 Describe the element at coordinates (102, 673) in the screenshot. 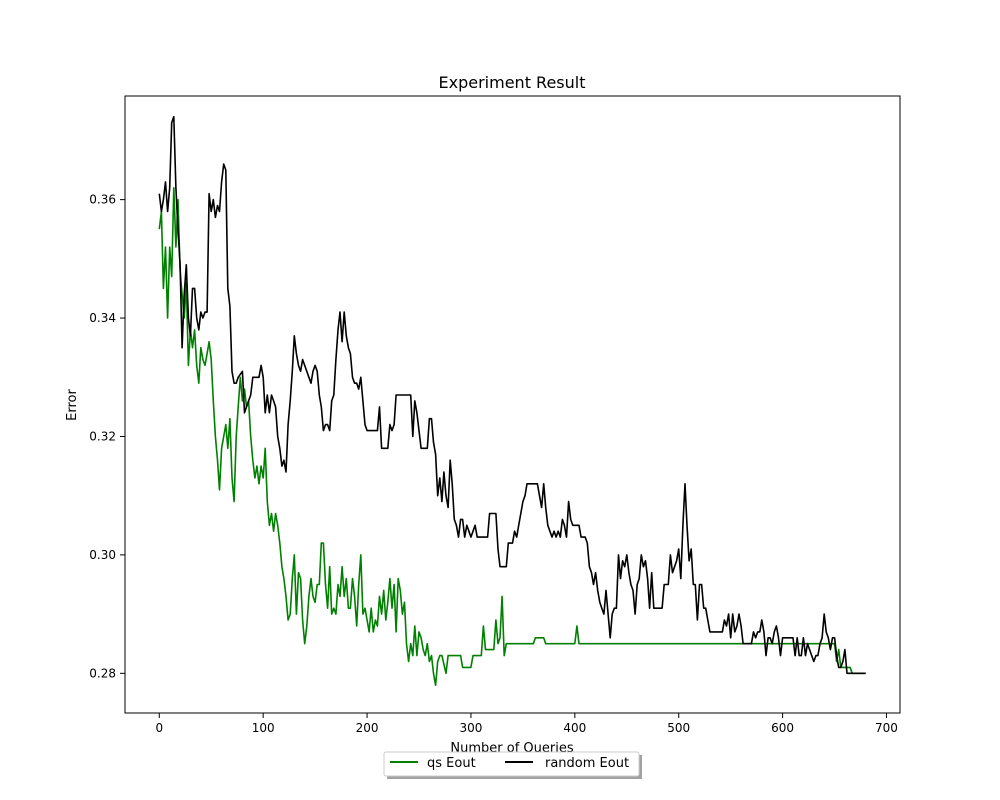

I see `y-tick-label: 0.28` at that location.